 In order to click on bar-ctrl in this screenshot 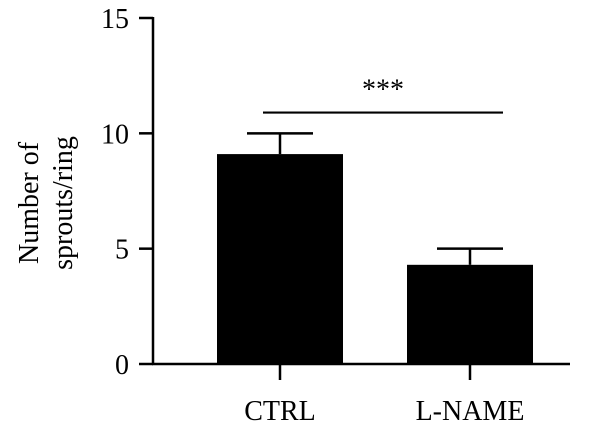, I will do `click(280, 259)`.